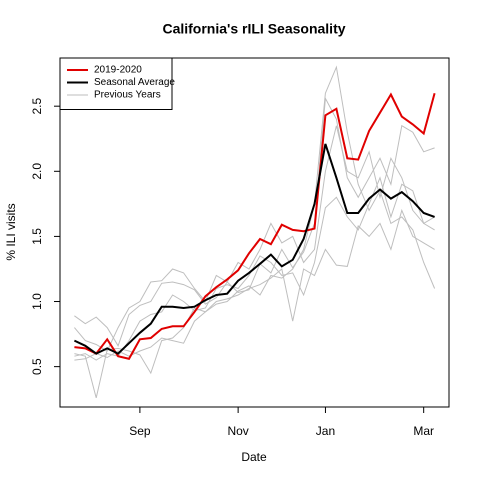  I want to click on chart-title: California's rILI Seasonality, so click(253, 29).